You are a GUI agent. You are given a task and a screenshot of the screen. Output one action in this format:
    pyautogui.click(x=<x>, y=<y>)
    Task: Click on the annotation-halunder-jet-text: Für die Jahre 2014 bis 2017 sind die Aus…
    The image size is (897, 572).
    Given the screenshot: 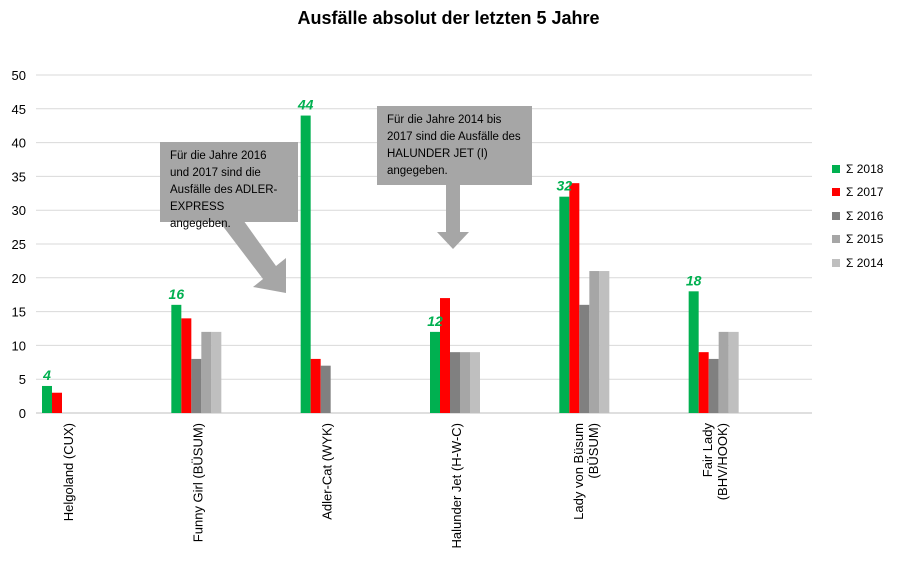 What is the action you would take?
    pyautogui.click(x=454, y=145)
    